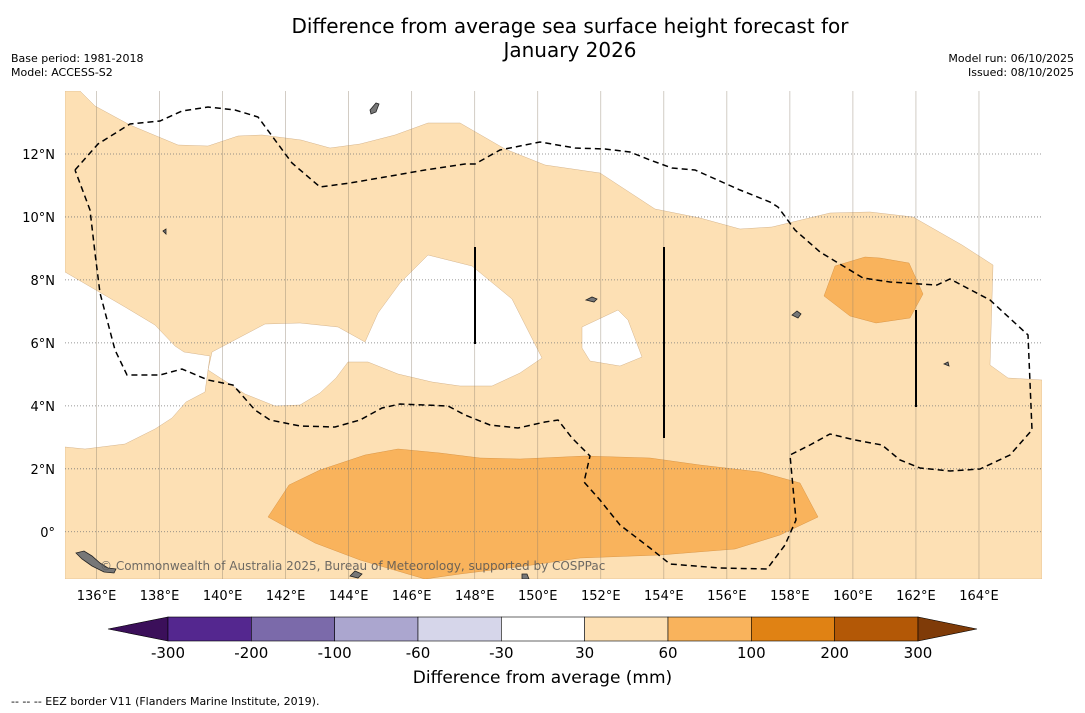  I want to click on island-pohnpei, so click(796, 314).